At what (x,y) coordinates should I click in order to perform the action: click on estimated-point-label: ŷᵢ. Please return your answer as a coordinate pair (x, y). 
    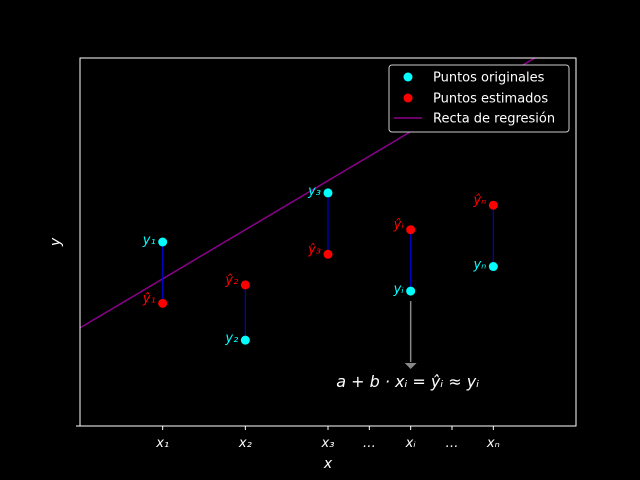
    Looking at the image, I should click on (399, 225).